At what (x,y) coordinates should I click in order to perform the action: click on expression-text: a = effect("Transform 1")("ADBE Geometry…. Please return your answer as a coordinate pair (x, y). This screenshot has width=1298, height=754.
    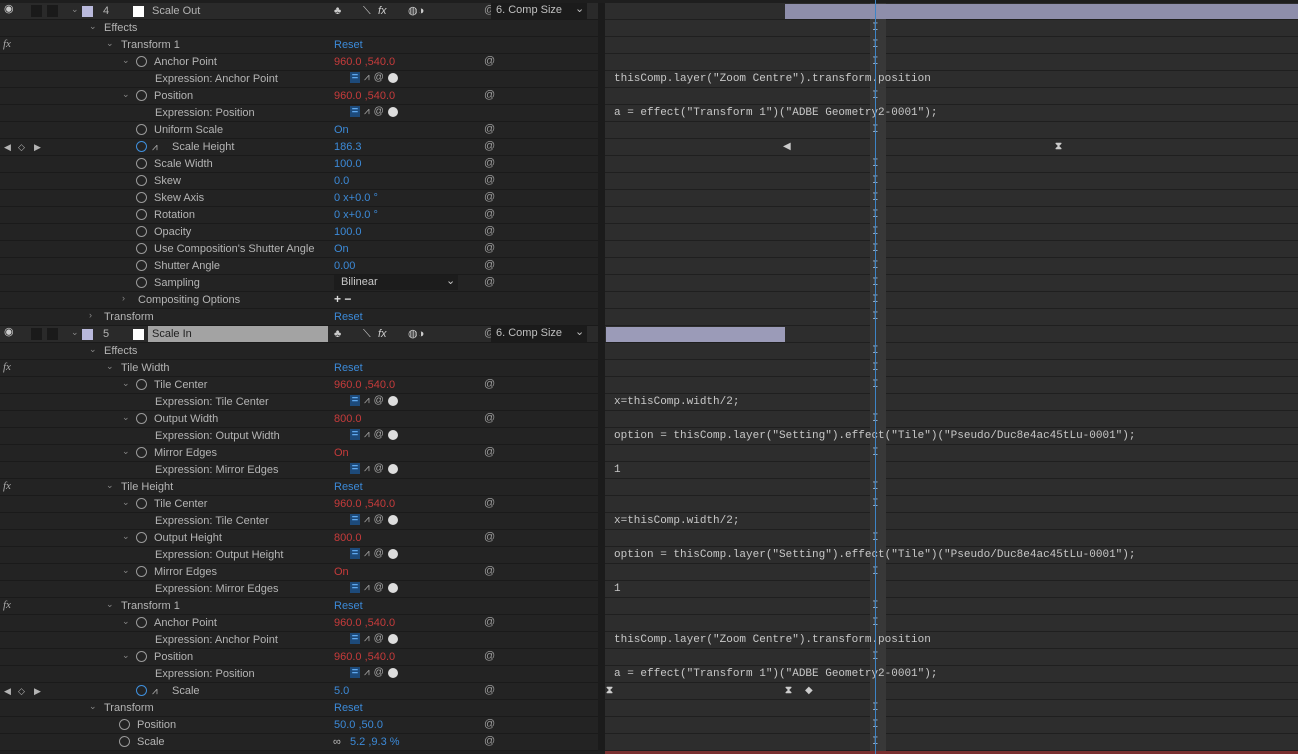
    Looking at the image, I should click on (776, 674).